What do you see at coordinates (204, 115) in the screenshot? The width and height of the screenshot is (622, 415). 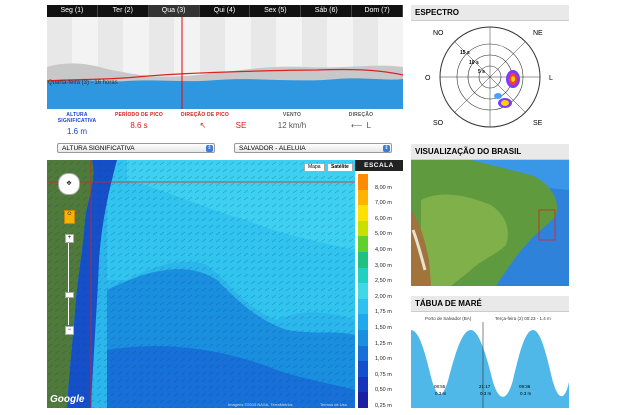 I see `stat-label: DIREÇÃO DE PICO` at bounding box center [204, 115].